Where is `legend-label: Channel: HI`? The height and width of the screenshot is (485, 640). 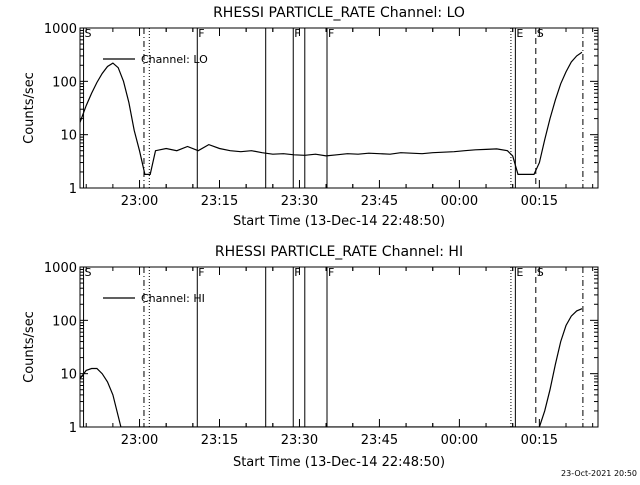
legend-label: Channel: HI is located at coordinates (173, 298).